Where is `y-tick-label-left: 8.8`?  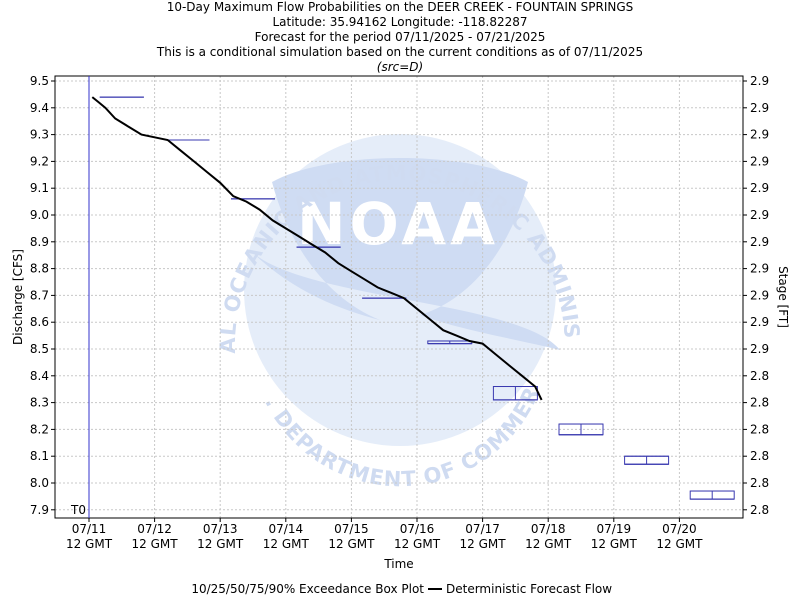
y-tick-label-left: 8.8 is located at coordinates (39, 269).